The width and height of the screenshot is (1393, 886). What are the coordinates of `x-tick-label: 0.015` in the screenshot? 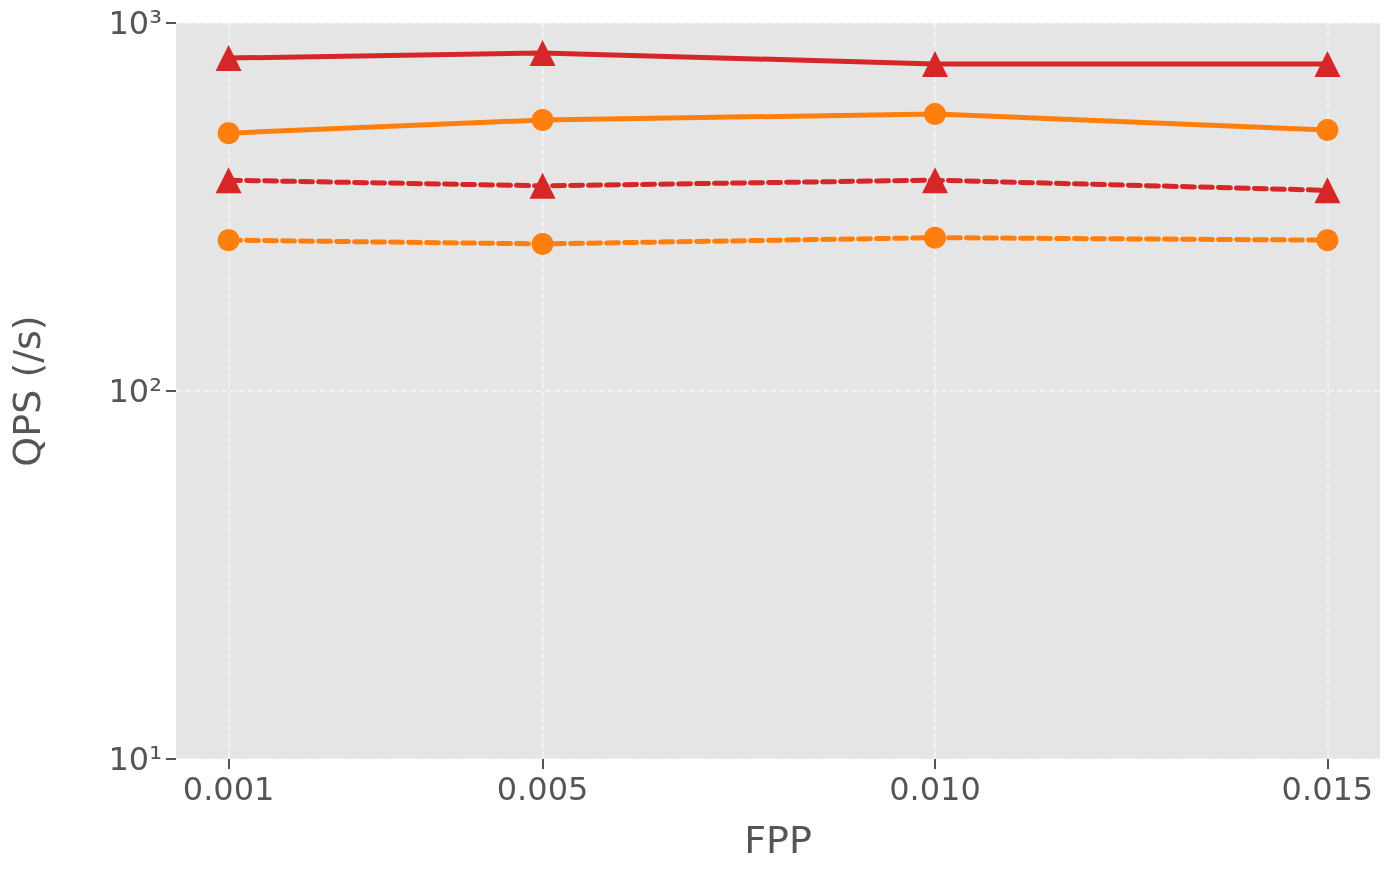 It's located at (1327, 789).